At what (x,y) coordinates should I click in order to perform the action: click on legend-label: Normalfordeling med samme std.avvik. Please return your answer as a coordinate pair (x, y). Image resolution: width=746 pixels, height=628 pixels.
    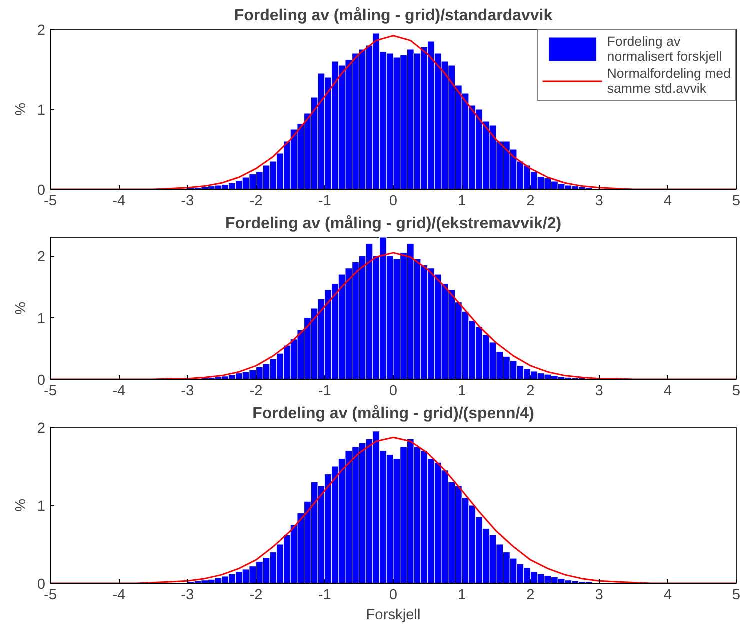
    Looking at the image, I should click on (669, 81).